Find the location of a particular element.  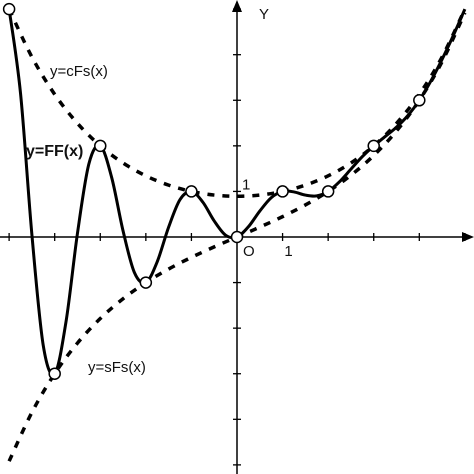

origin-label: O is located at coordinates (249, 251).